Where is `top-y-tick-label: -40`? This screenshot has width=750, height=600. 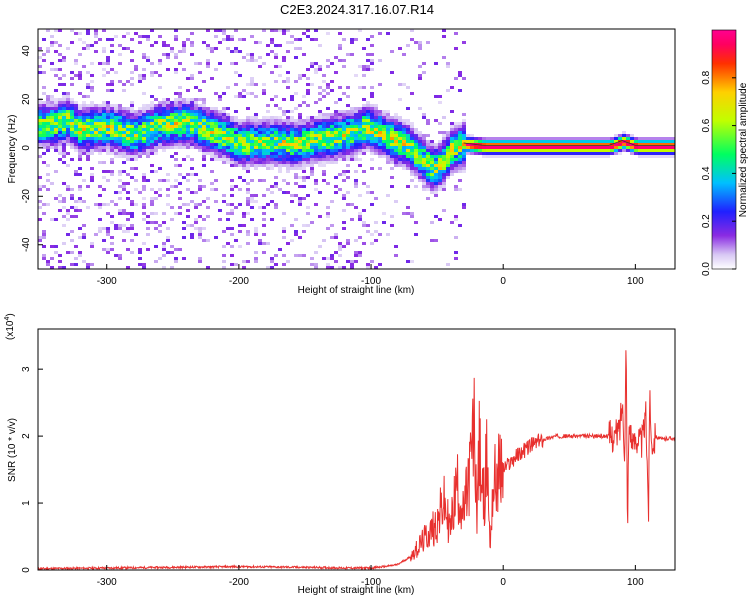 top-y-tick-label: -40 is located at coordinates (26, 244).